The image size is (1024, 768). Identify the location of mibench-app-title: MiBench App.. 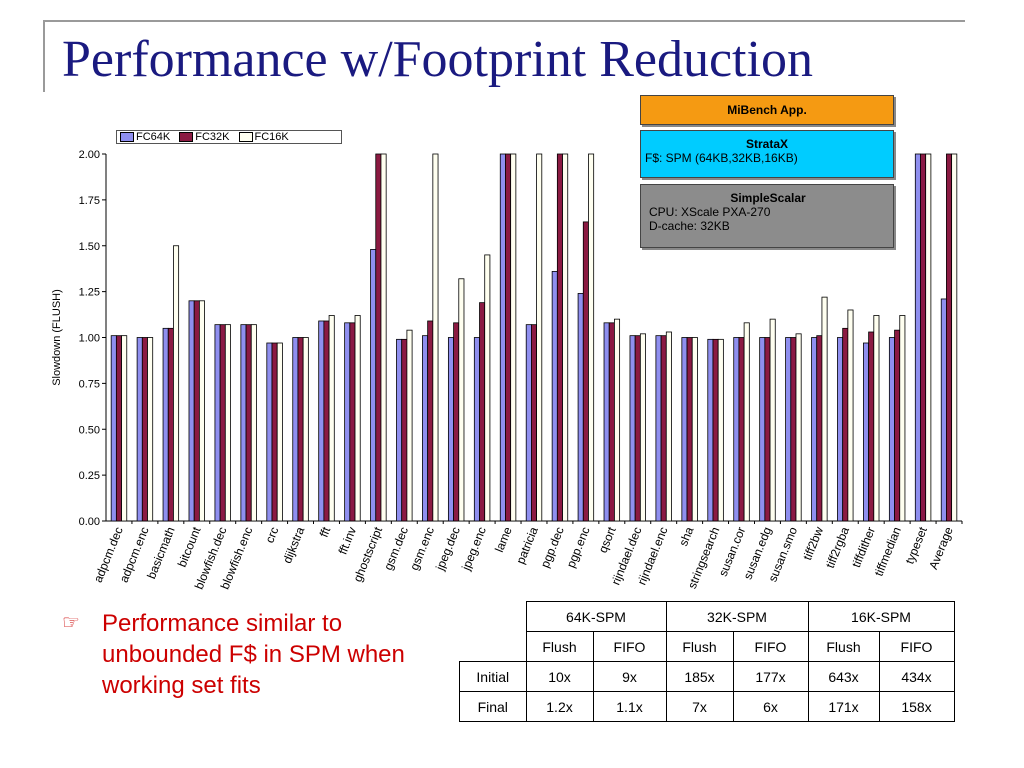
(767, 110).